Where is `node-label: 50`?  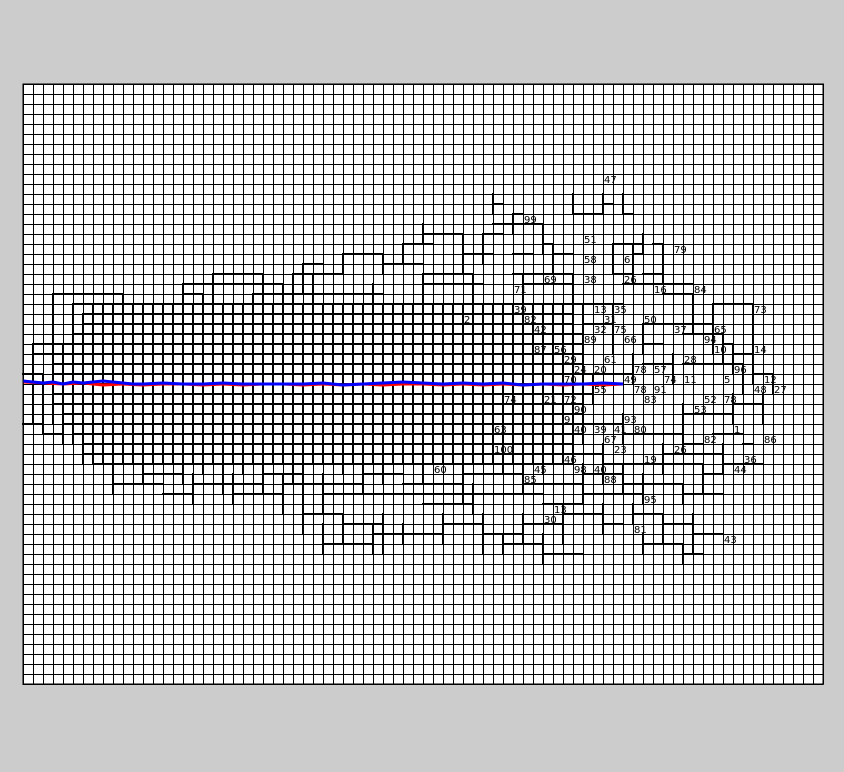 node-label: 50 is located at coordinates (650, 320).